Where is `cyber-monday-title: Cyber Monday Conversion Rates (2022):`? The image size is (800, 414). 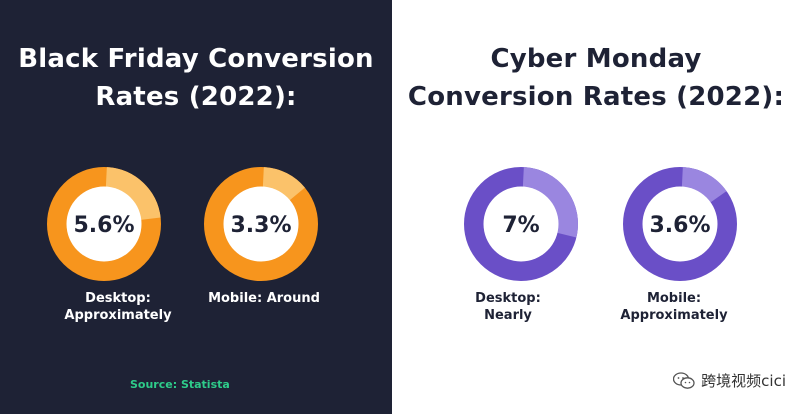 cyber-monday-title: Cyber Monday Conversion Rates (2022): is located at coordinates (596, 78).